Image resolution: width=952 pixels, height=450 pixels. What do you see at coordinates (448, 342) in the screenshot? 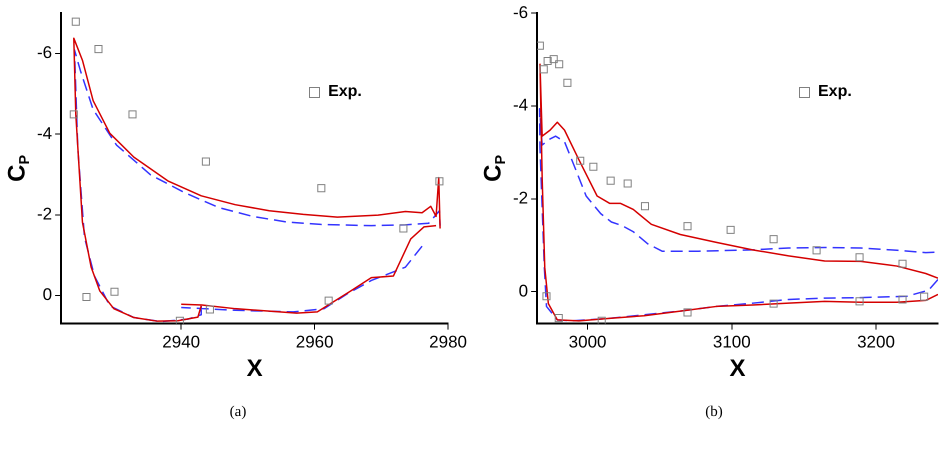
I see `x-tick-label: 2980` at bounding box center [448, 342].